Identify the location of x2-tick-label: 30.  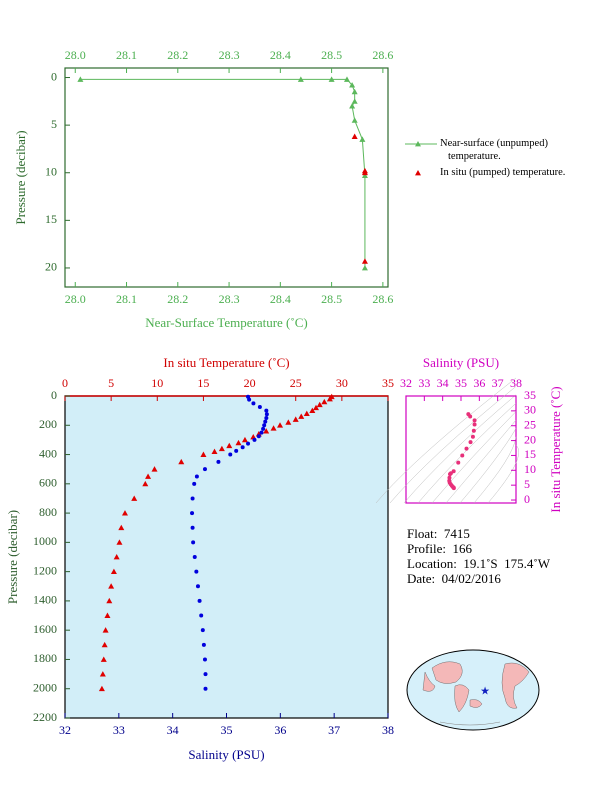
(342, 383).